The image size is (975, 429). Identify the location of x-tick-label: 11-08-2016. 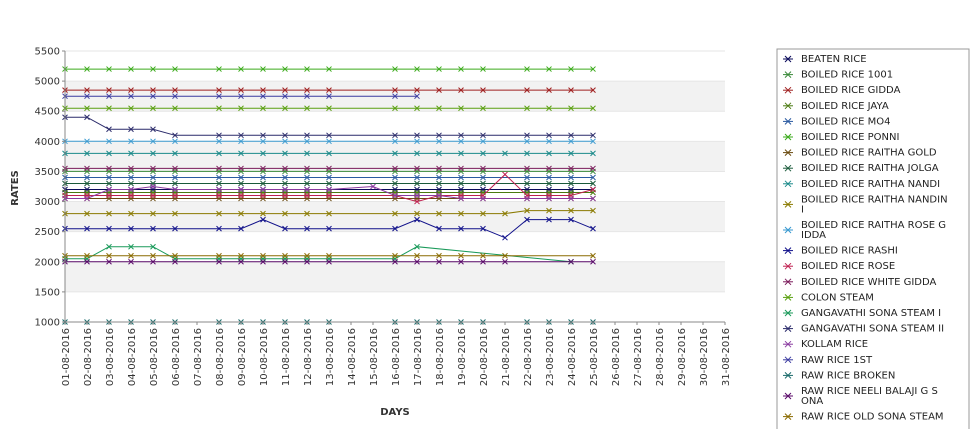
(286, 357).